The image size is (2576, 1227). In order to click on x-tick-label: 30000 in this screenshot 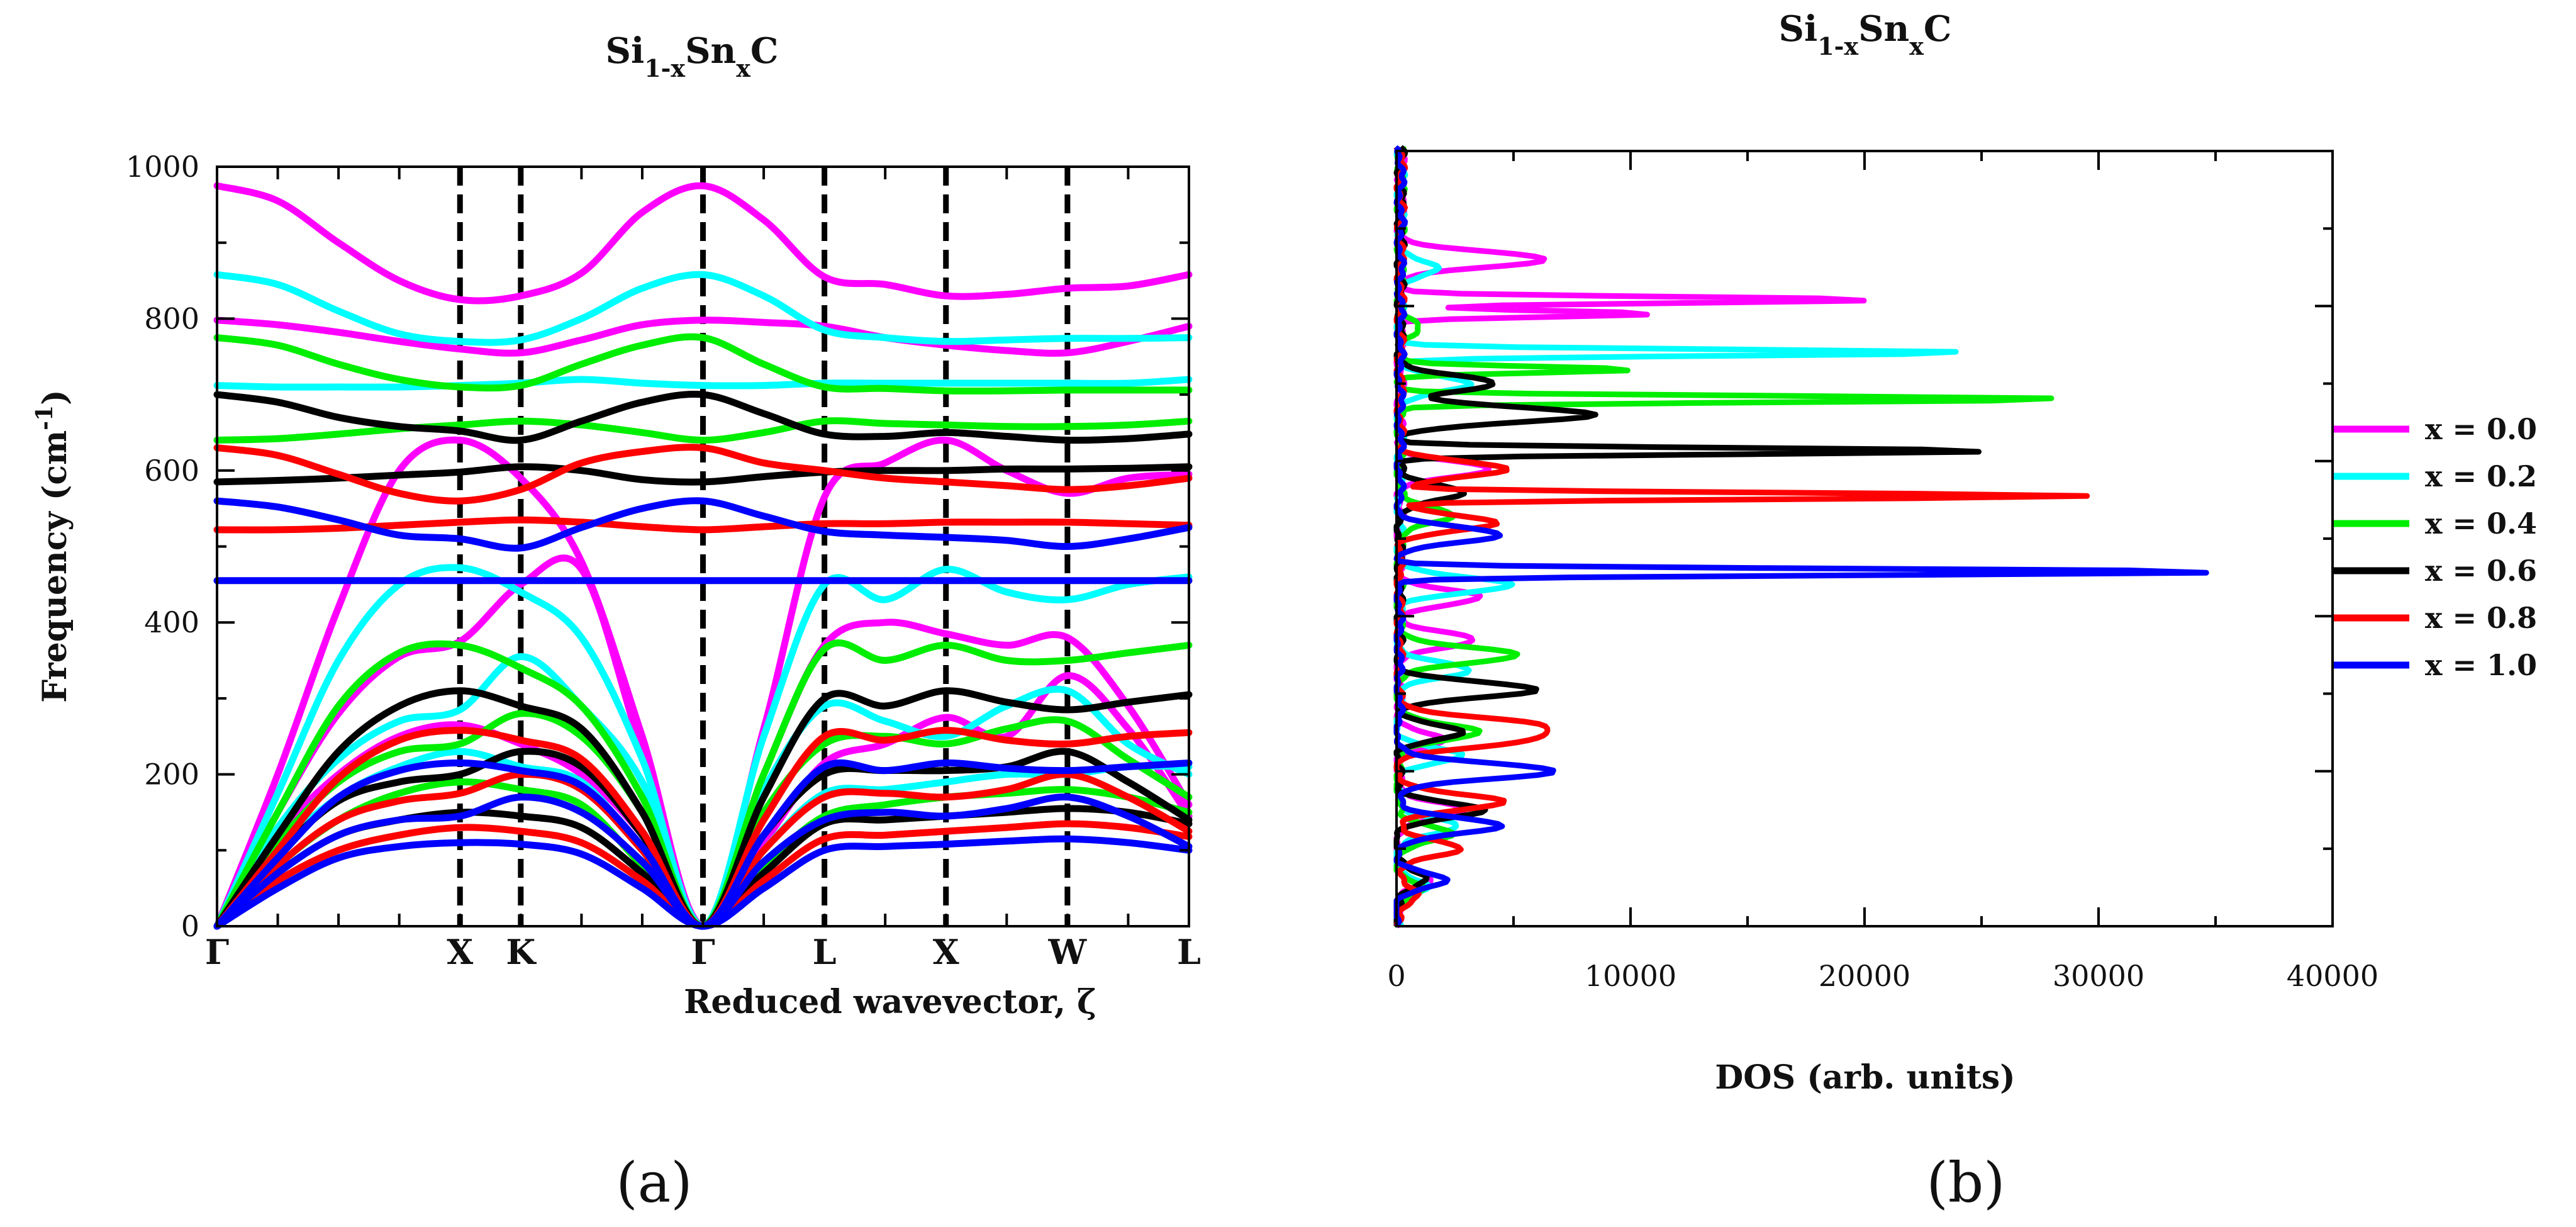, I will do `click(2098, 976)`.